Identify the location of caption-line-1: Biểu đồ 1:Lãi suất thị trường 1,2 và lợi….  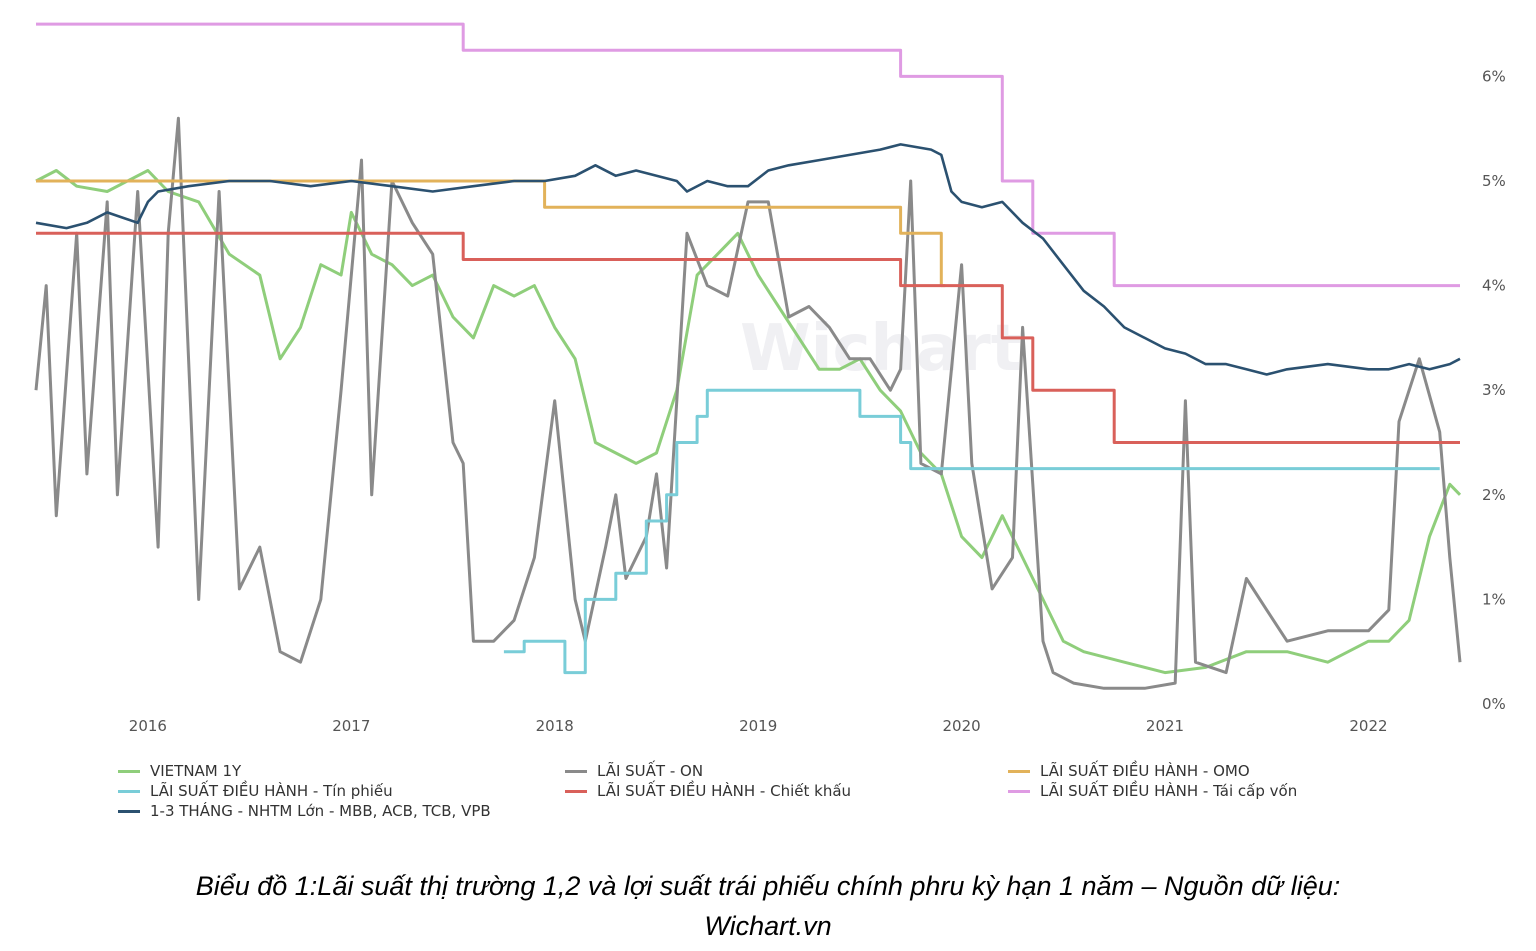
(768, 886).